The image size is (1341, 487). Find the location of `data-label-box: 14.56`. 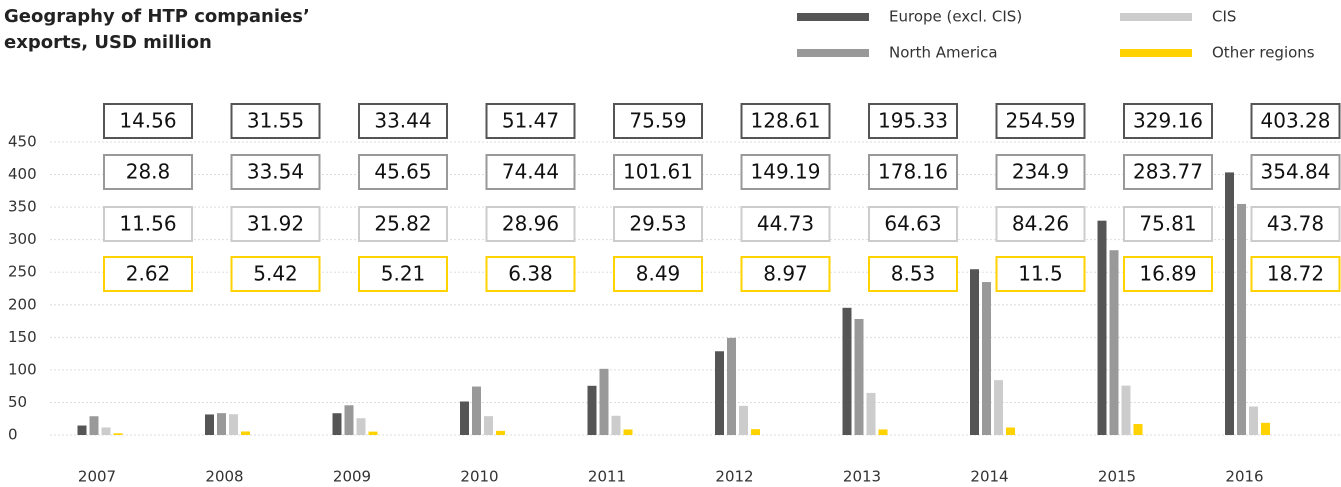

data-label-box: 14.56 is located at coordinates (148, 121).